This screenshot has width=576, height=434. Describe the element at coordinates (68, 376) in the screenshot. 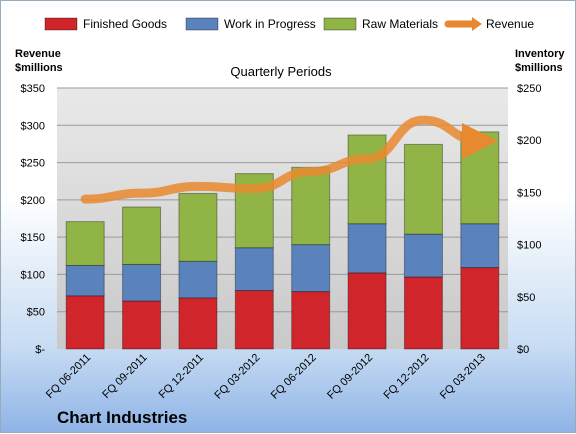

I see `x-tick-label: FQ 06-2011` at that location.